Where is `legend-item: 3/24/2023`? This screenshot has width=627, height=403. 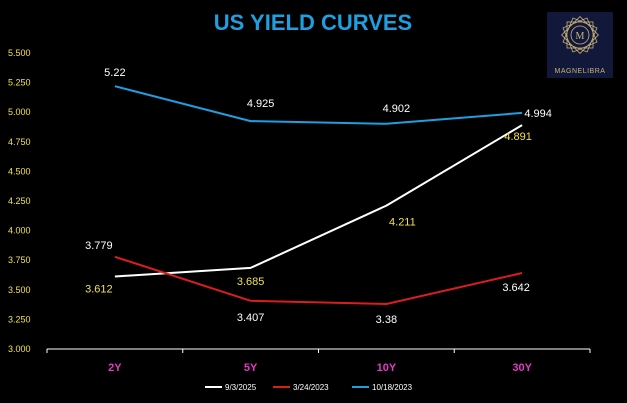
legend-item: 3/24/2023 is located at coordinates (301, 387).